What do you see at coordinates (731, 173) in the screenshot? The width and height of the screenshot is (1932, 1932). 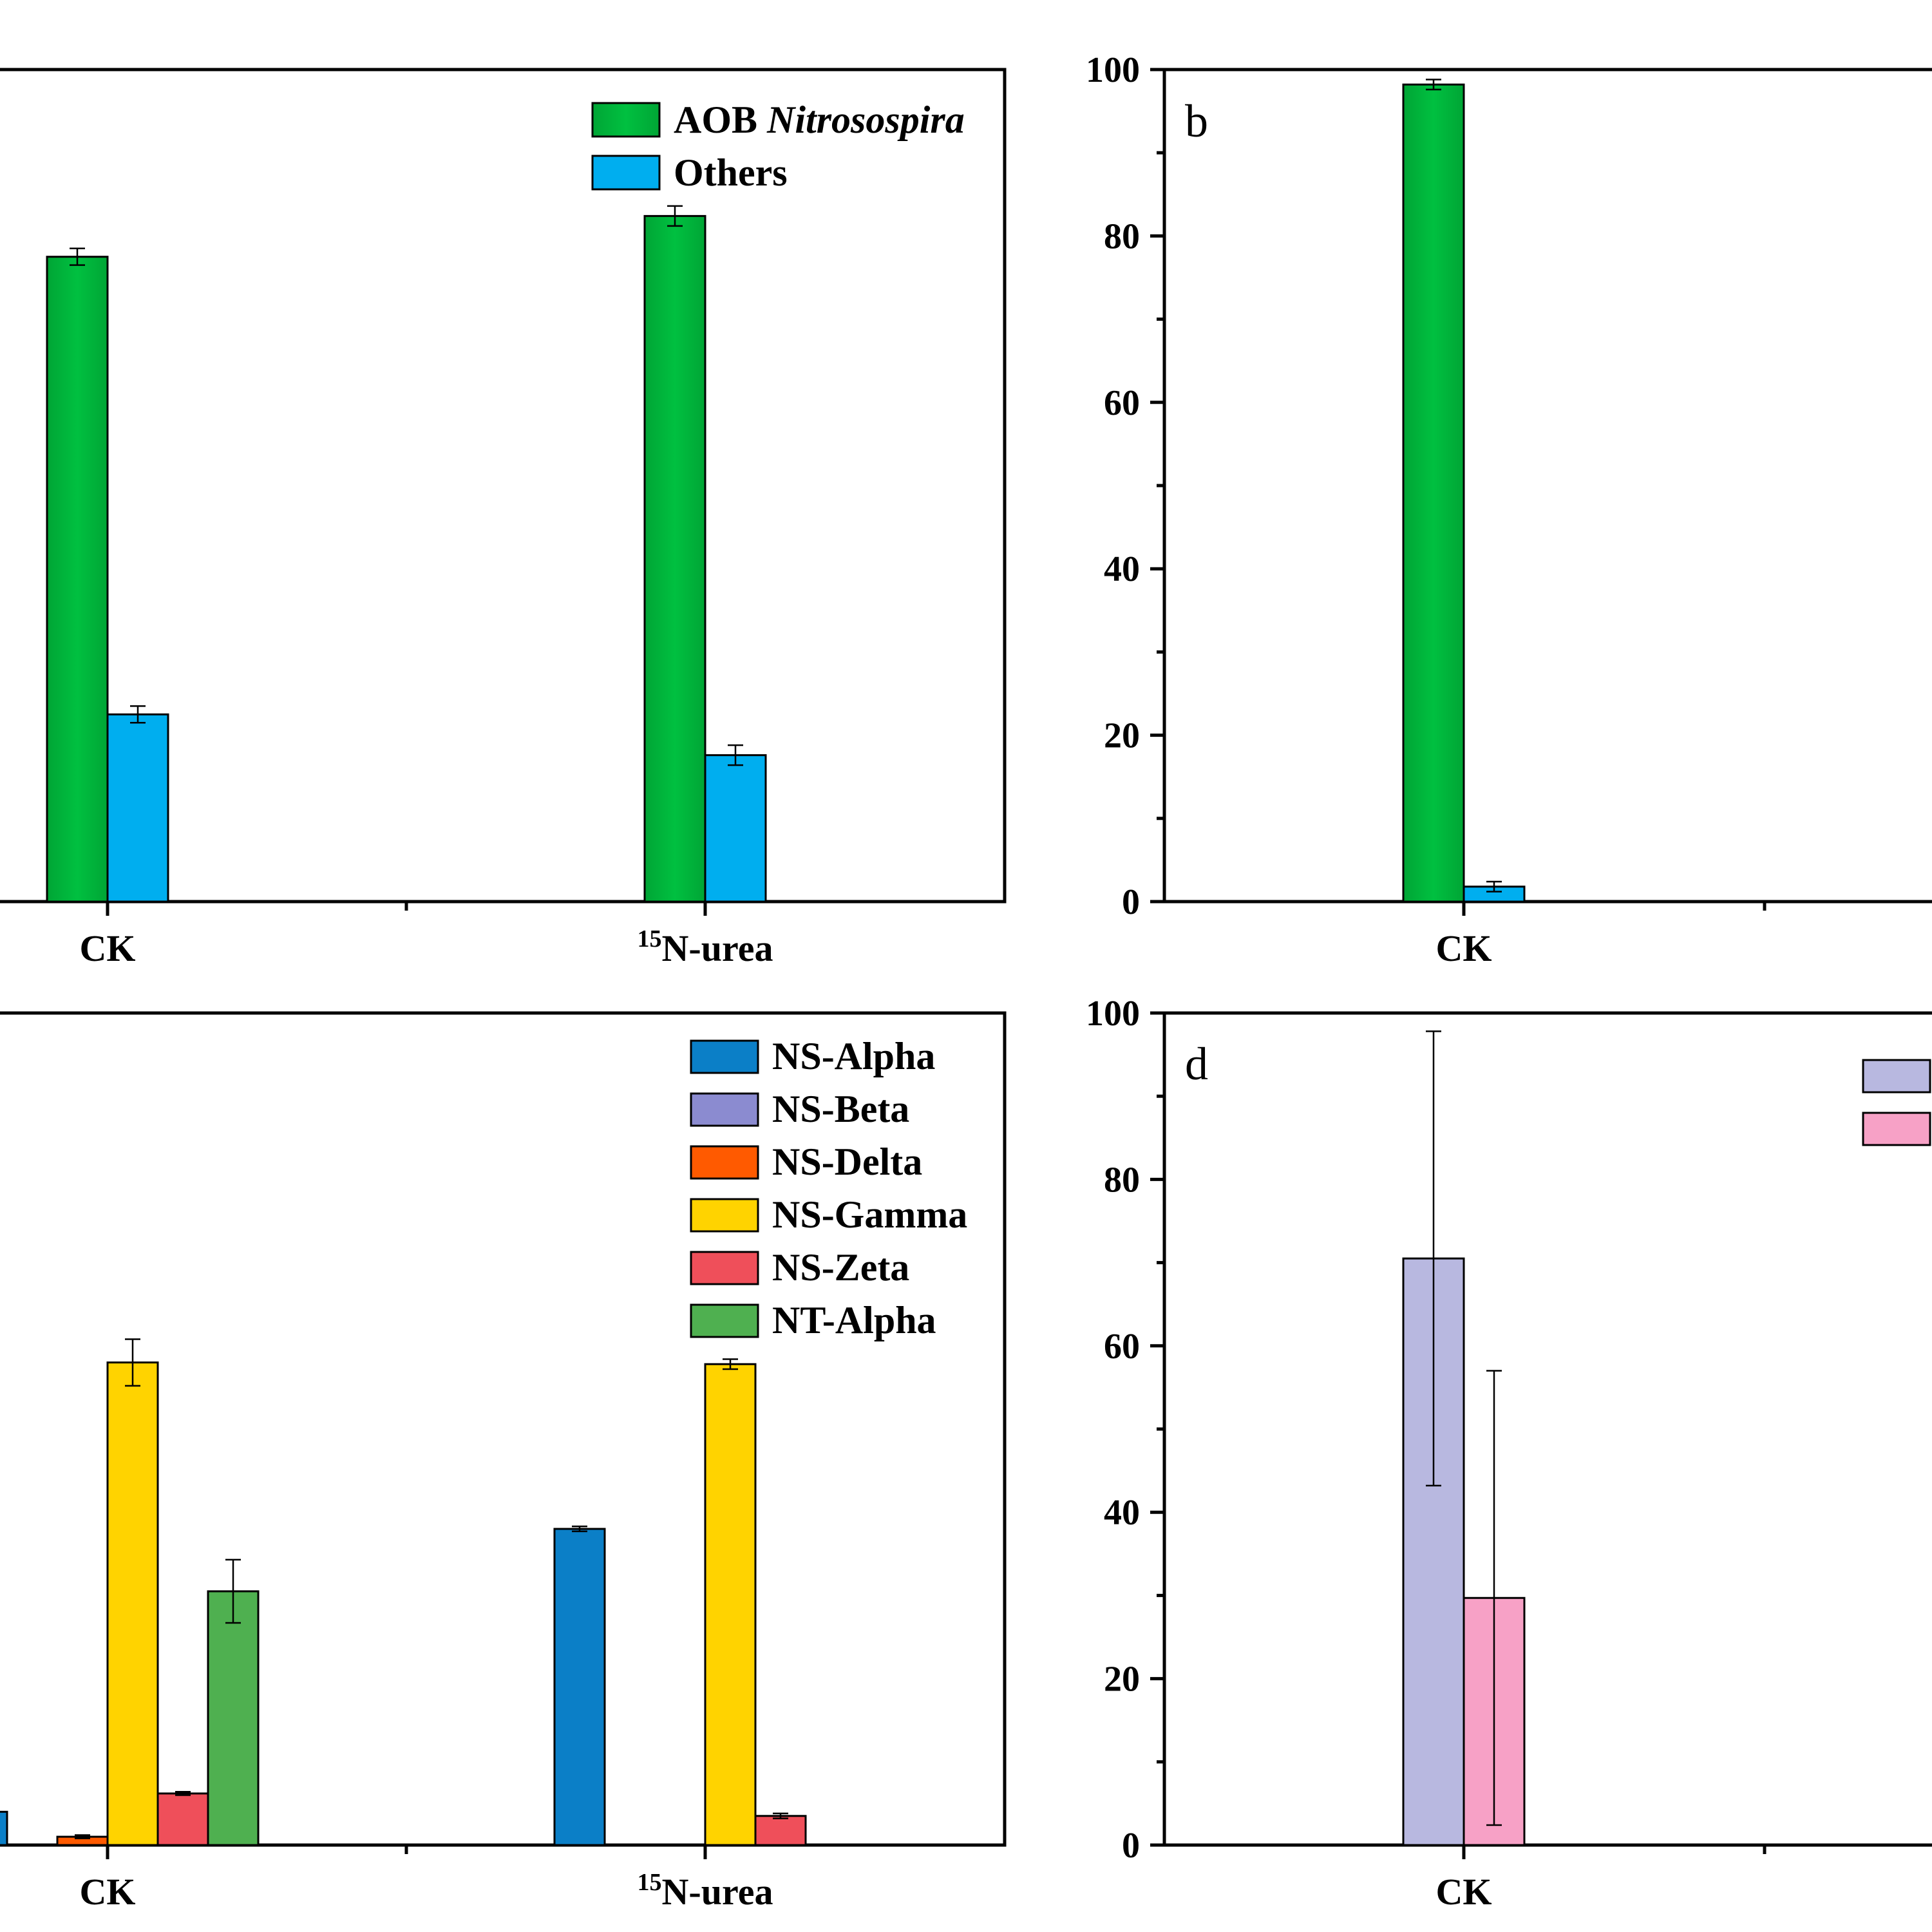 I see `legend-label: Others` at bounding box center [731, 173].